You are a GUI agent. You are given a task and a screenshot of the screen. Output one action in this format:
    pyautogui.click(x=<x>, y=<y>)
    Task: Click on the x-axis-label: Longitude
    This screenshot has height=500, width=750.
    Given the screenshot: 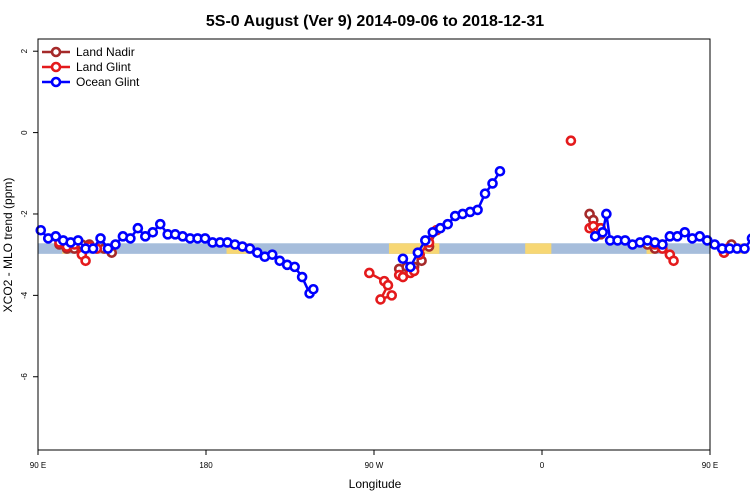 What is the action you would take?
    pyautogui.click(x=375, y=484)
    